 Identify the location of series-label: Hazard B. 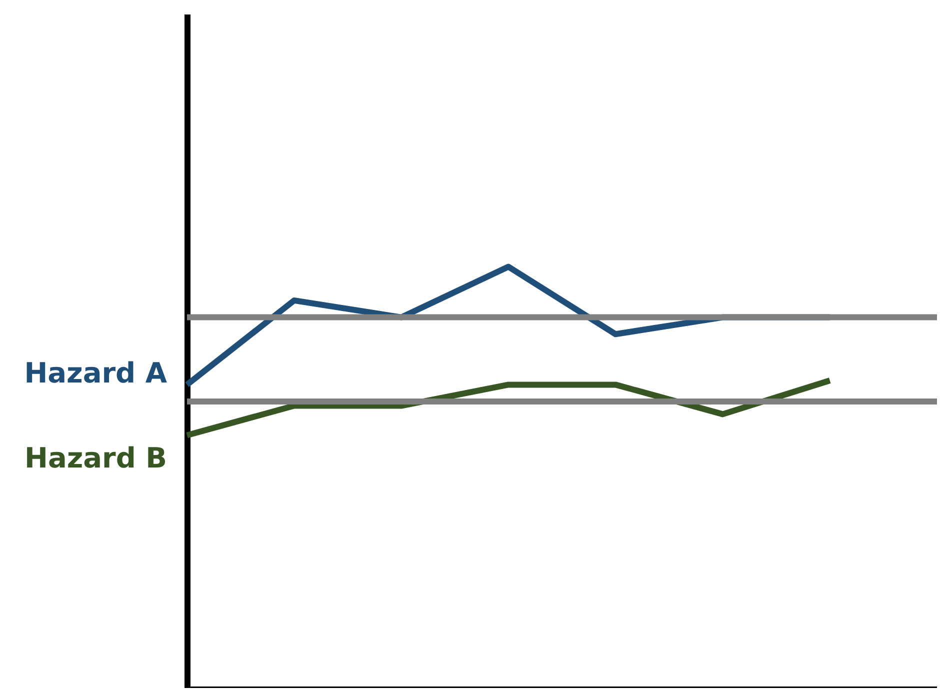
(95, 457).